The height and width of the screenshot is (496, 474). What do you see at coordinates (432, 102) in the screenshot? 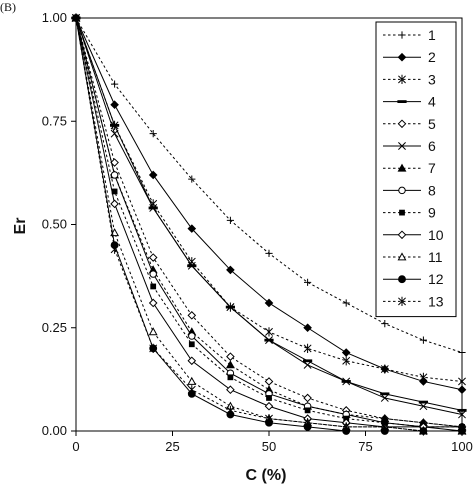
I see `legend-label: 4` at bounding box center [432, 102].